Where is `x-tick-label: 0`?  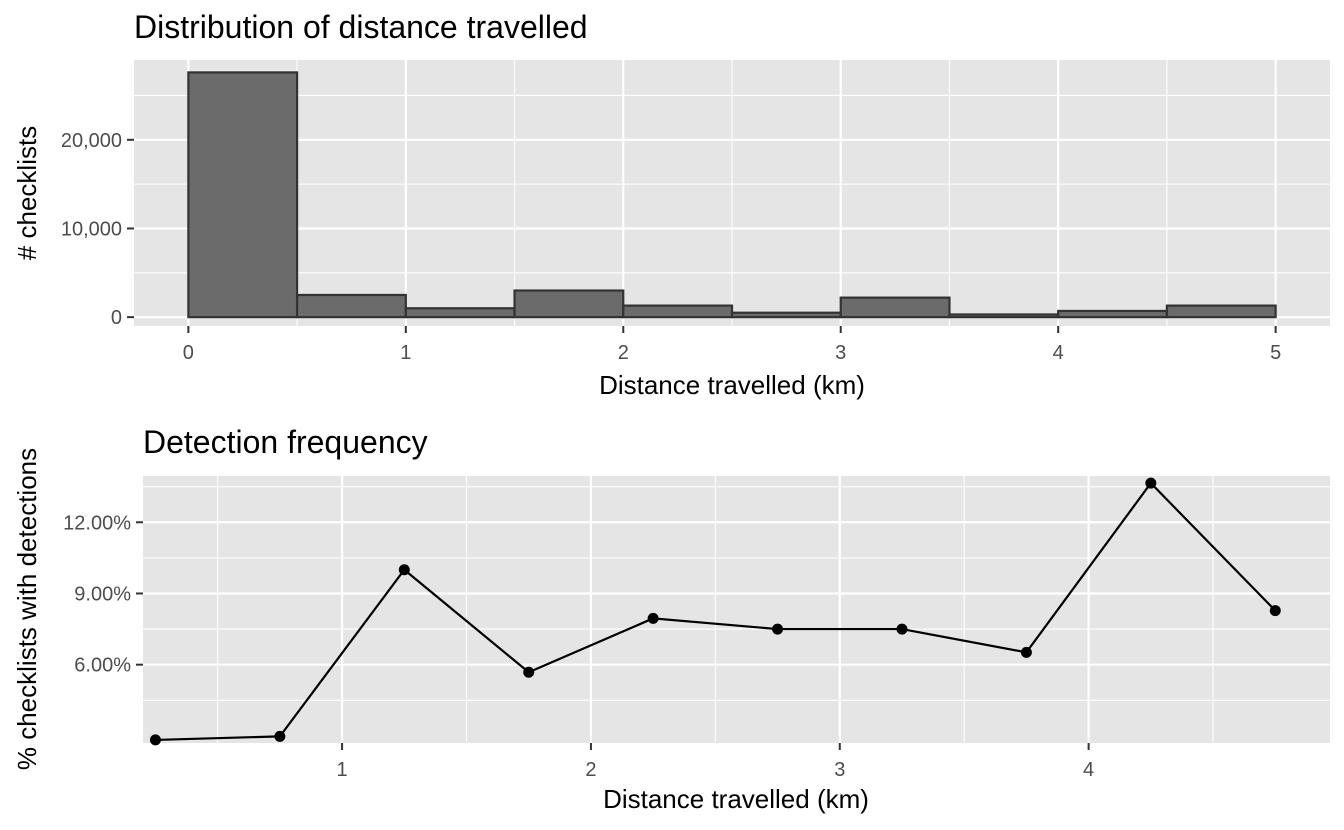 x-tick-label: 0 is located at coordinates (188, 353).